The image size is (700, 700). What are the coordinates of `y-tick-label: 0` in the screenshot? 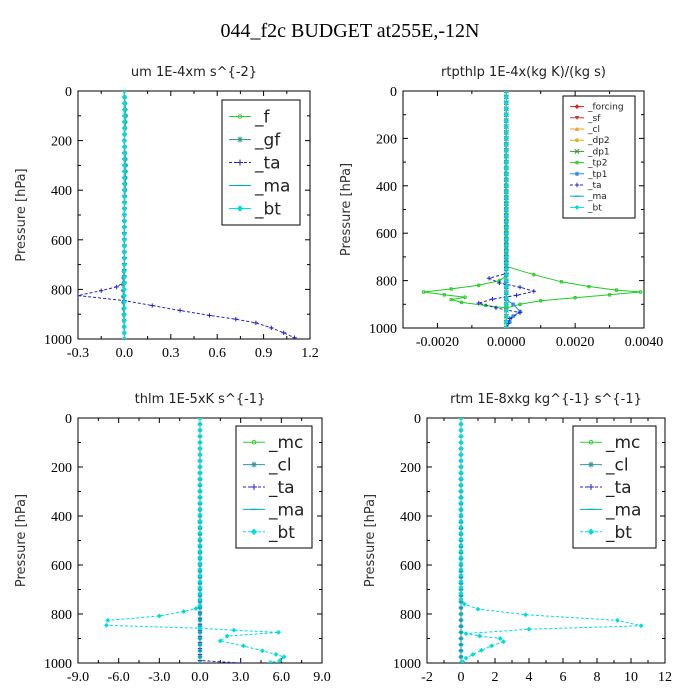 It's located at (393, 92).